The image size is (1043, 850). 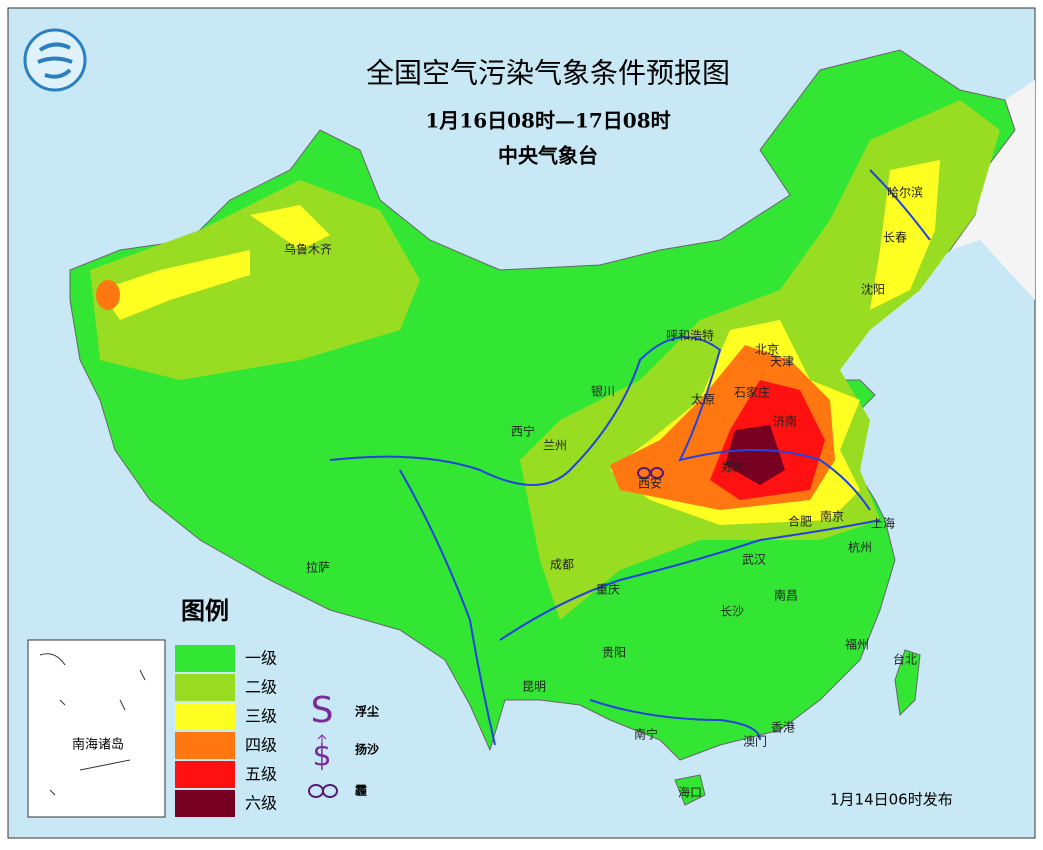 I want to click on city-label: 北京, so click(x=767, y=350).